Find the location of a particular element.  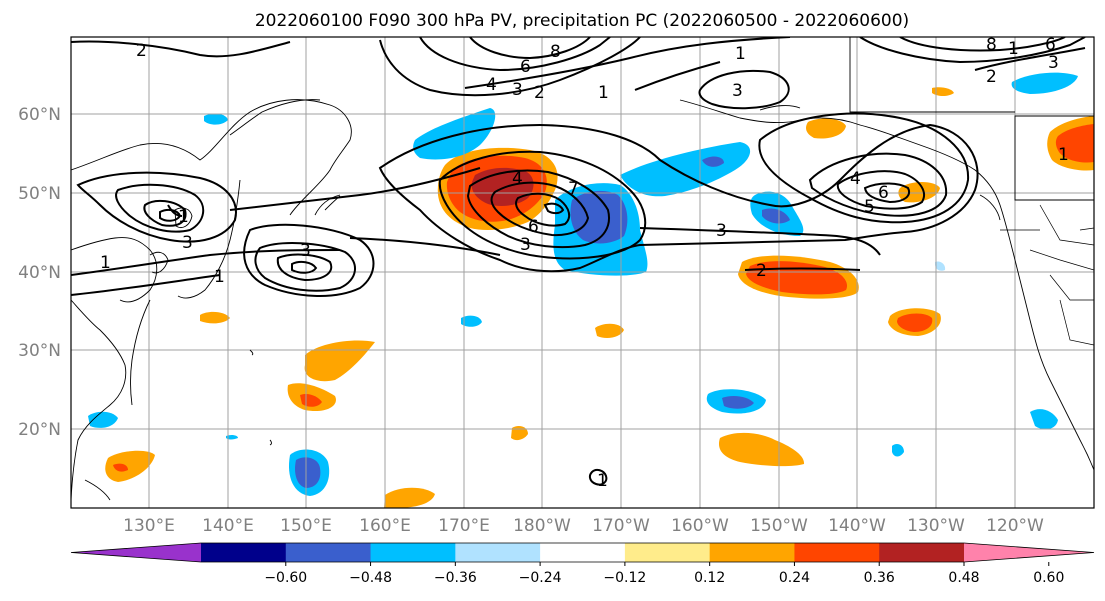

political-borders is located at coordinates (1047, 272).